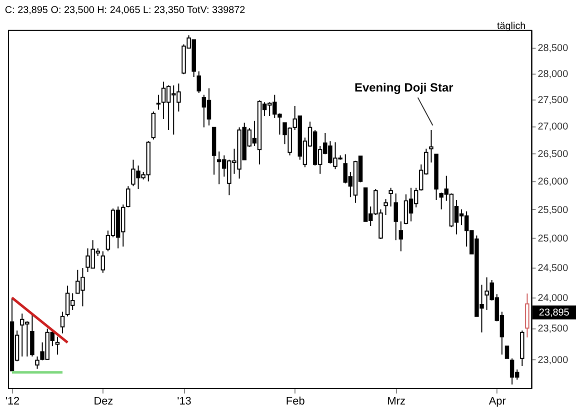  Describe the element at coordinates (553, 298) in the screenshot. I see `y-tick-label: 24,000` at that location.